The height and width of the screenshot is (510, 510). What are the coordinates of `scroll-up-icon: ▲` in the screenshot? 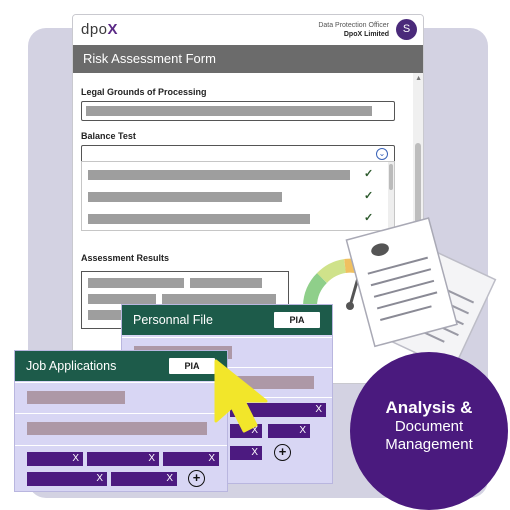 It's located at (418, 78).